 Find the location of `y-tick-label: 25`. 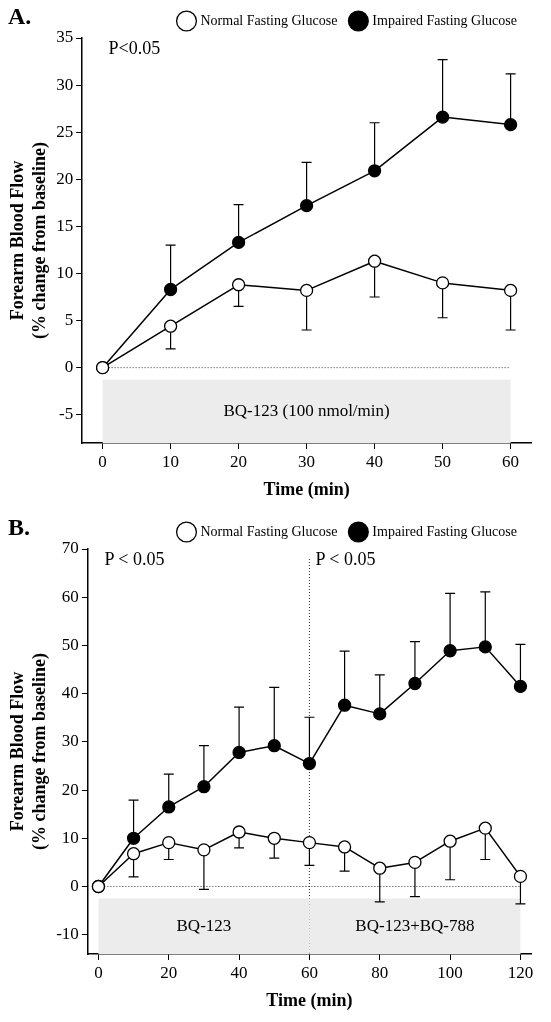

y-tick-label: 25 is located at coordinates (65, 131).